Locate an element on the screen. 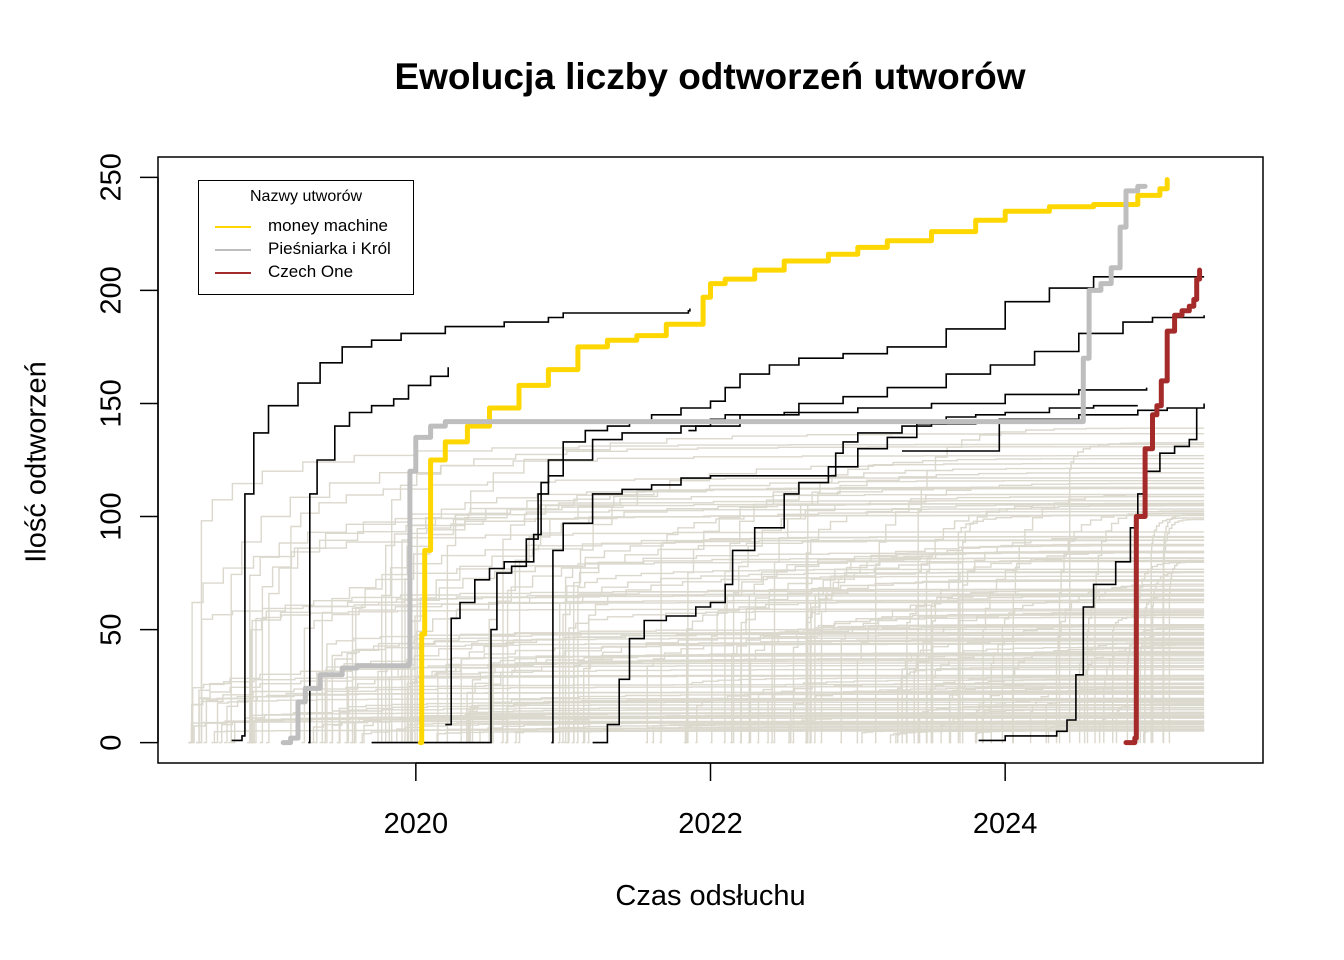 The width and height of the screenshot is (1344, 960). legend-swatch-money-machine is located at coordinates (233, 227).